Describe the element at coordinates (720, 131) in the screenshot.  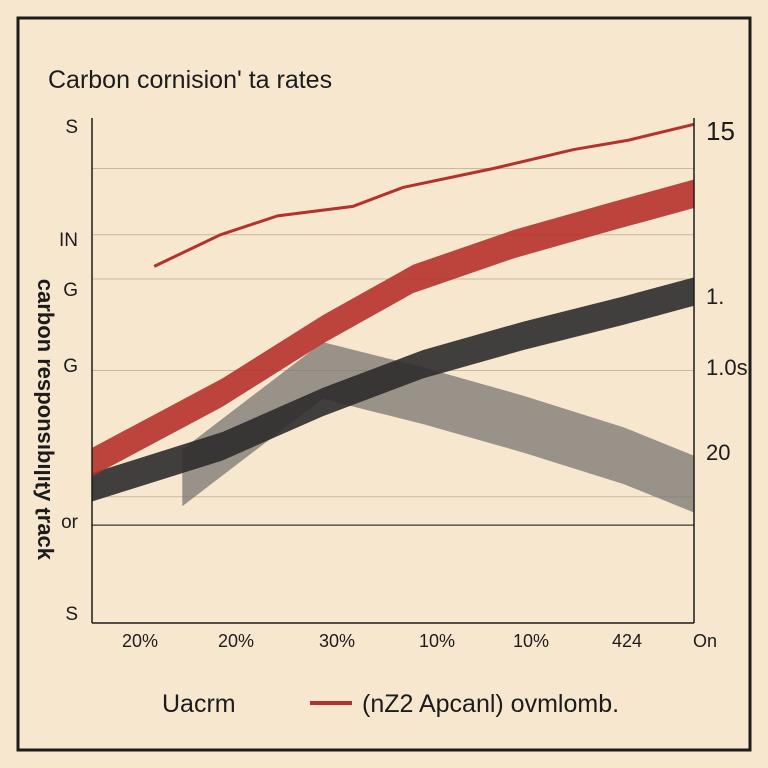
I see `right-tick-label-0: 15` at that location.